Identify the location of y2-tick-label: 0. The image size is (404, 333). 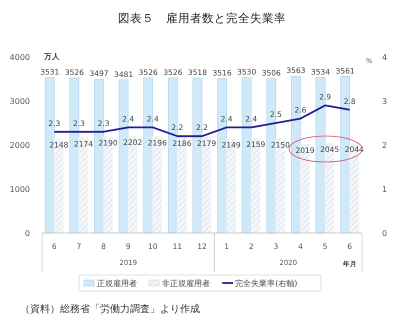
(385, 233).